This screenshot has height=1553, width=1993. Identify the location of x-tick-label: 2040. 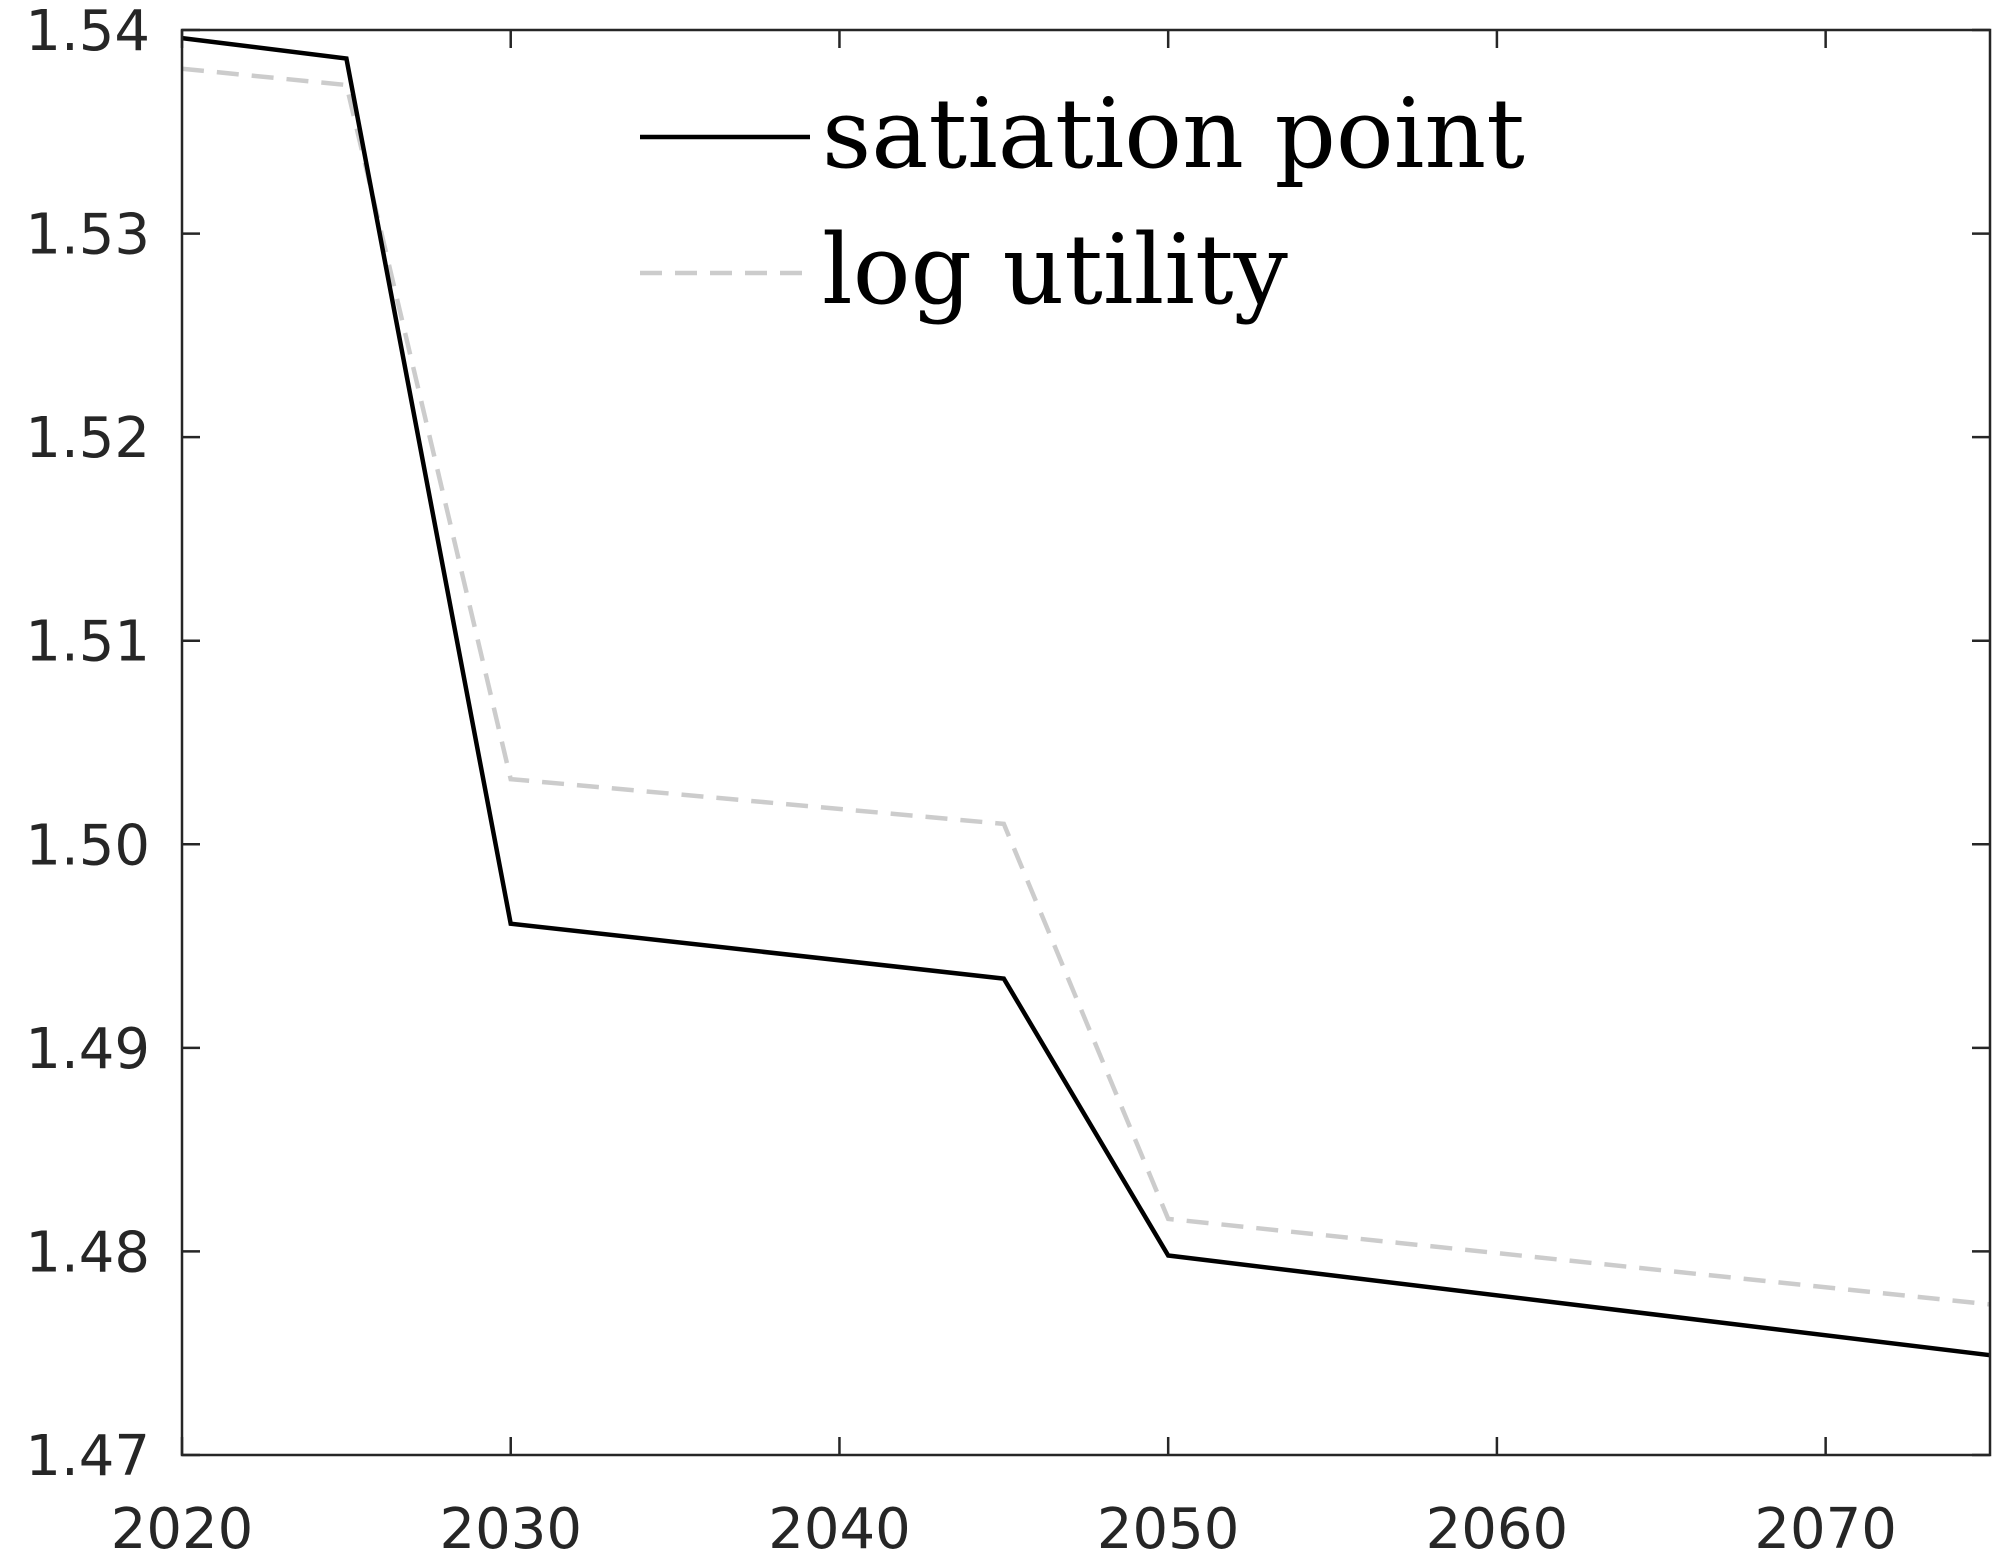
(839, 1525).